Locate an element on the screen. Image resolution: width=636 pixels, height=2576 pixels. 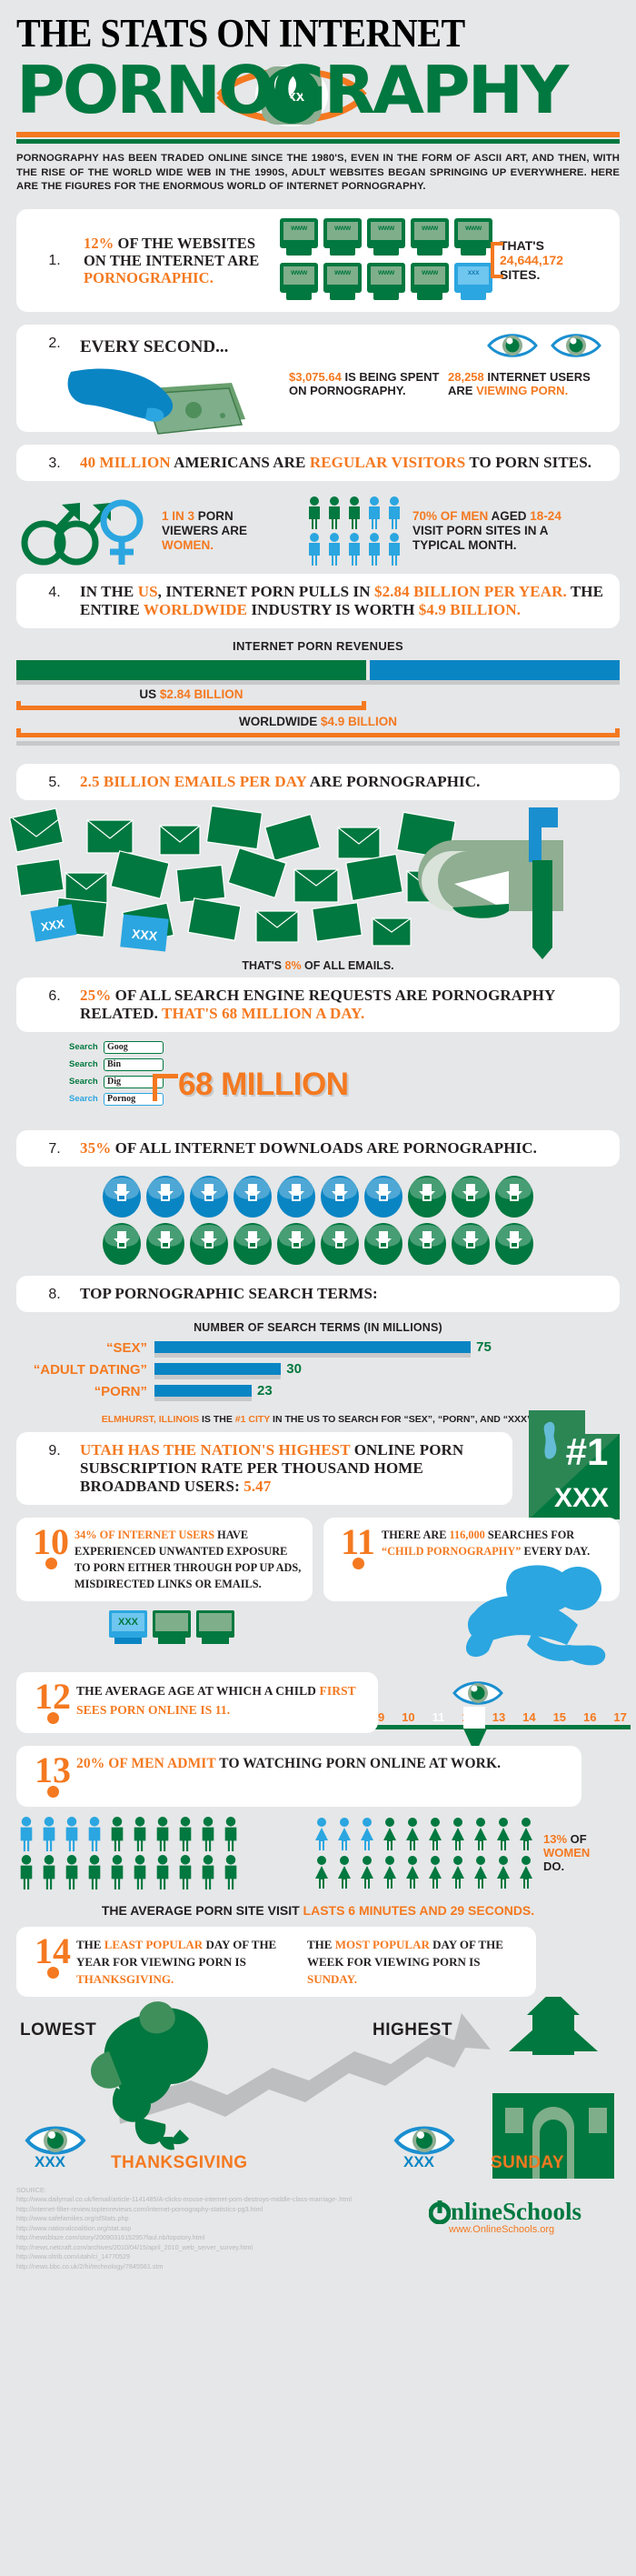
s4-amount: $2.84 BILLION PER YEAR. is located at coordinates (470, 591).